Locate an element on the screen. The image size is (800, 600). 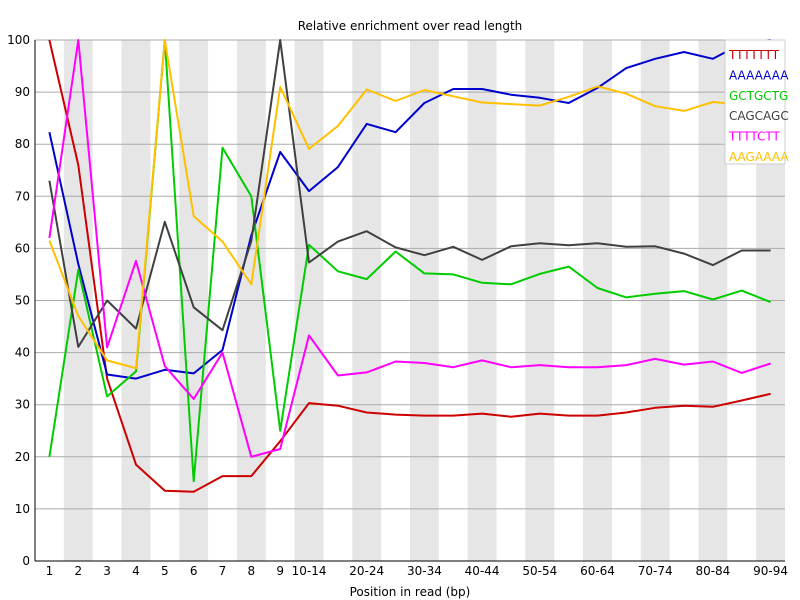
x-tick-label: 9 is located at coordinates (280, 571).